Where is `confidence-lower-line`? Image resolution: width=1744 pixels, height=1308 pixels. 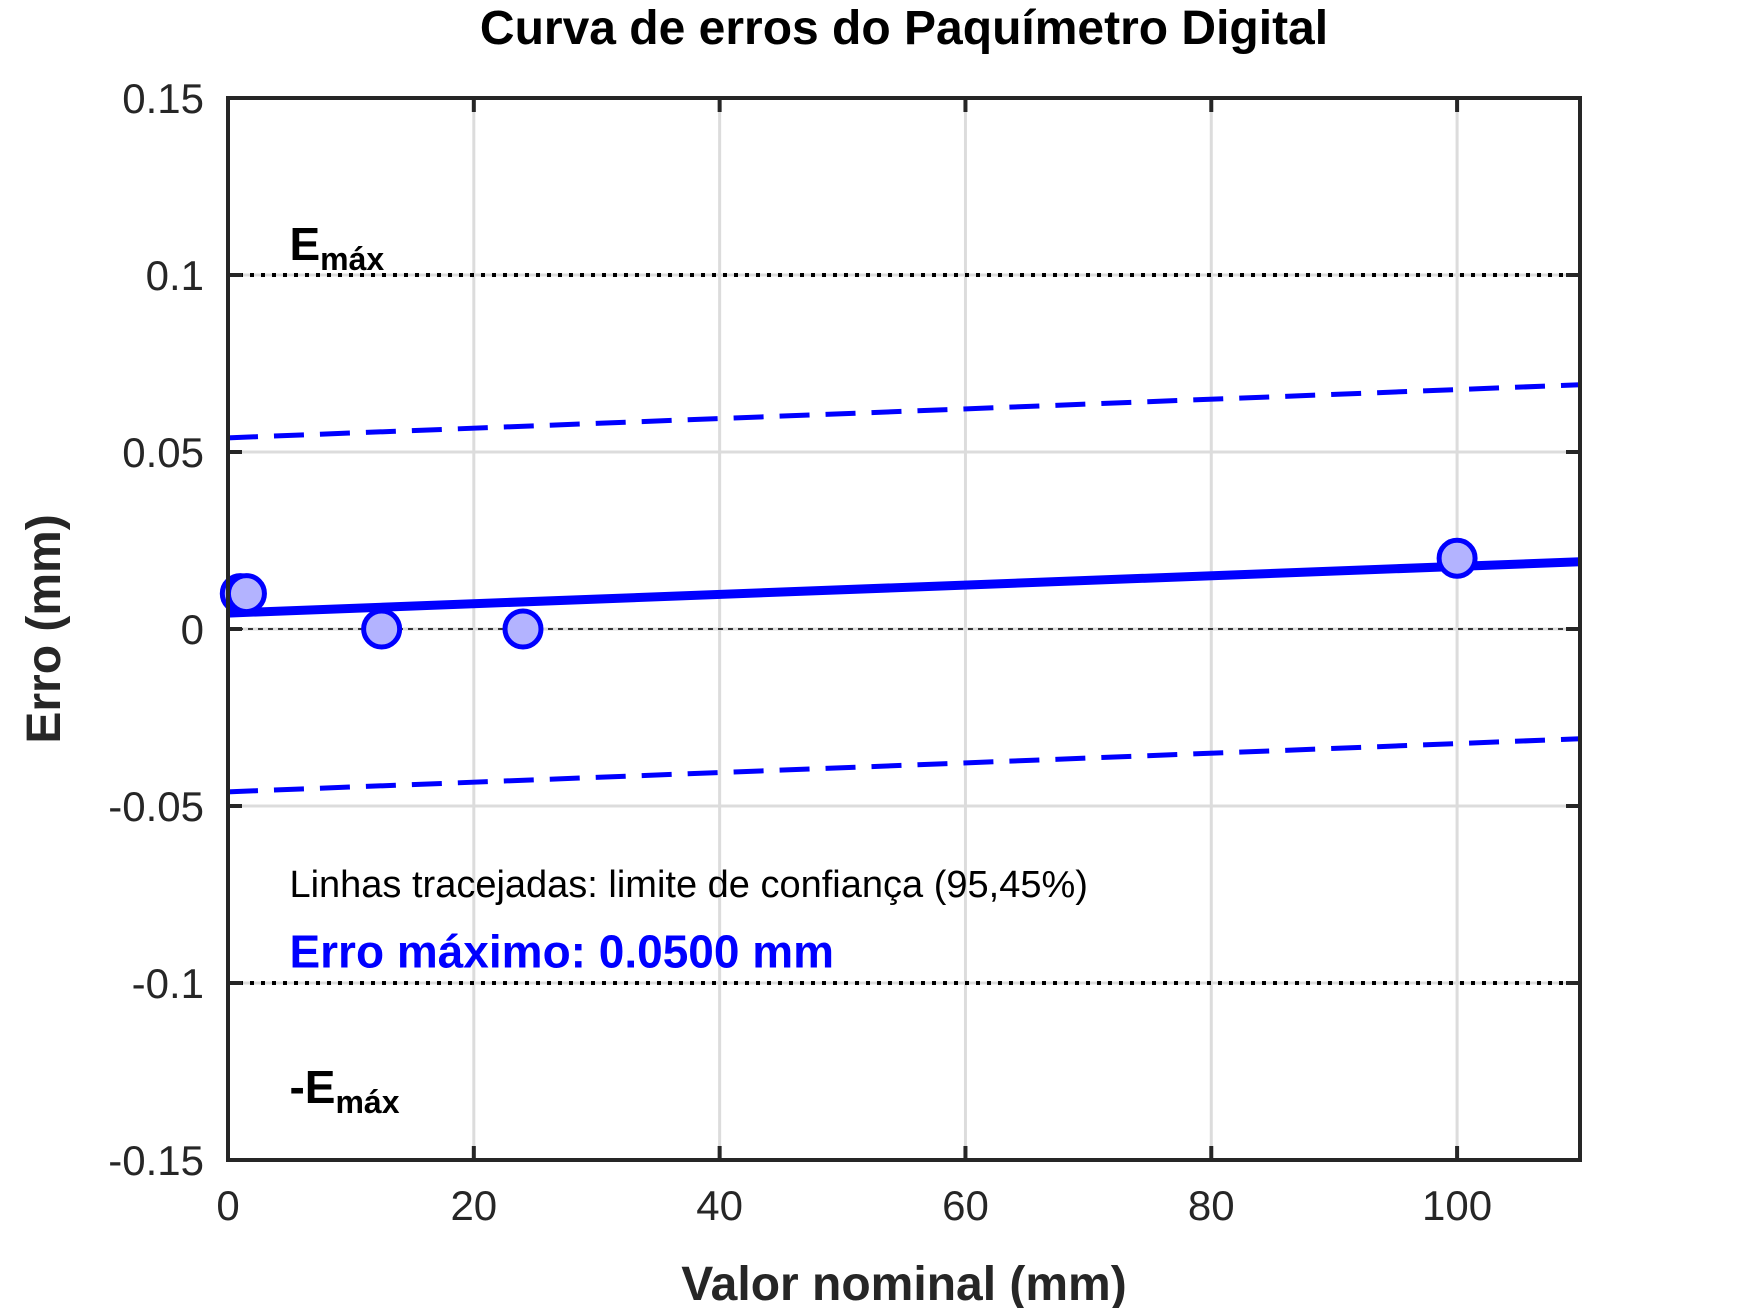
confidence-lower-line is located at coordinates (904, 765).